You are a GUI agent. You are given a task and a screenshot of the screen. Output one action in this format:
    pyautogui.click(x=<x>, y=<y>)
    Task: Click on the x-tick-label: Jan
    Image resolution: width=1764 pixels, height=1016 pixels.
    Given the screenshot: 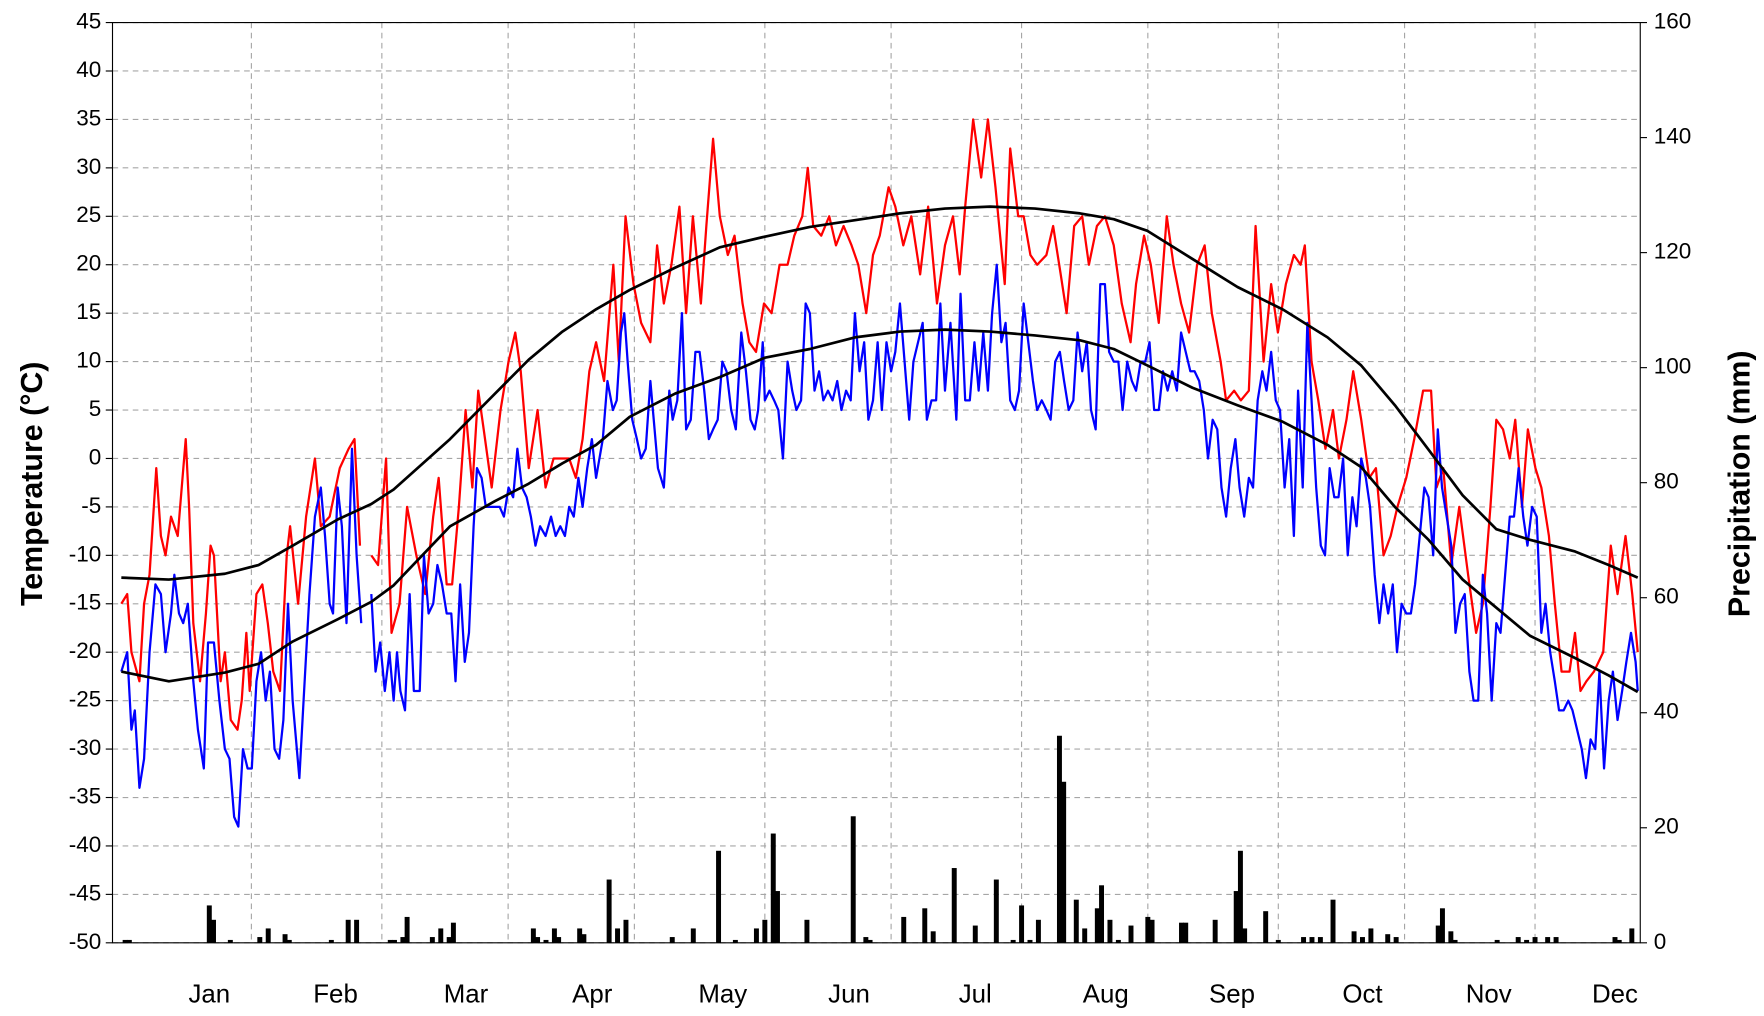 What is the action you would take?
    pyautogui.click(x=209, y=995)
    